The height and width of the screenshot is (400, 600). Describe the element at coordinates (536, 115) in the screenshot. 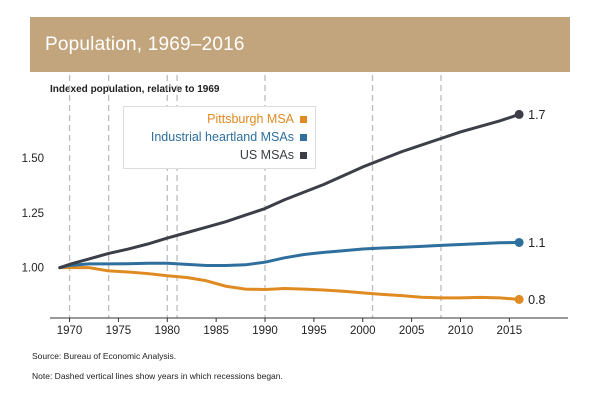

I see `series-end-label-2: 1.7` at that location.